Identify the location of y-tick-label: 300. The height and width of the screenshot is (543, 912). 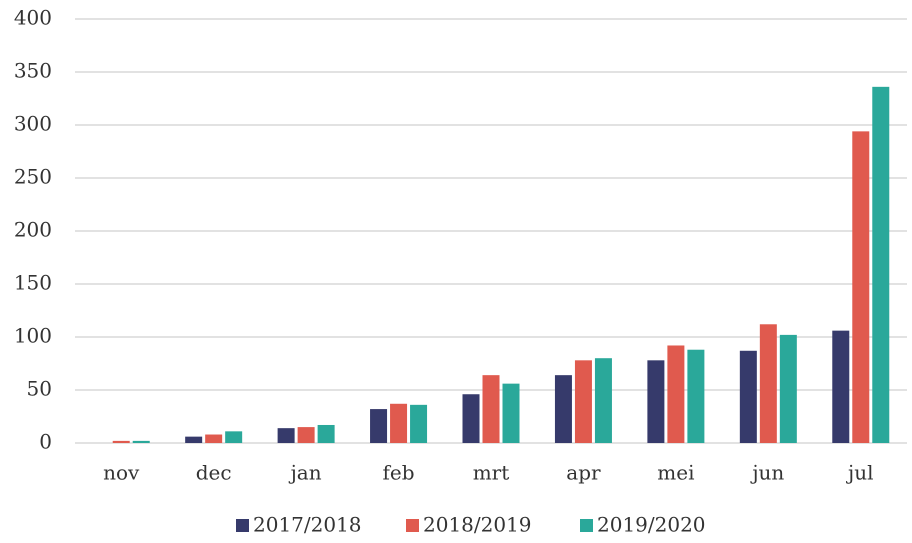
(33, 124).